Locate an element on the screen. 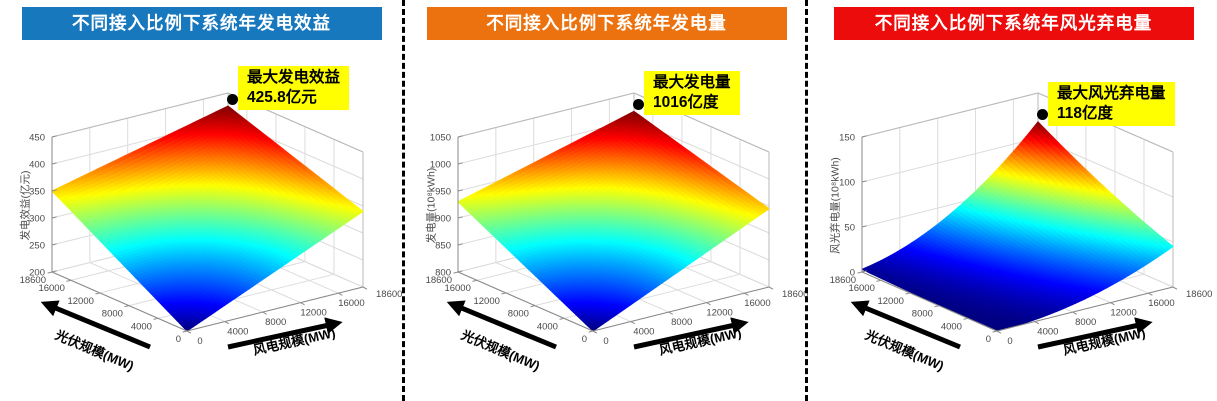 The width and height of the screenshot is (1217, 401). peak-annotation-title: 最大风光弃电量 is located at coordinates (1111, 93).